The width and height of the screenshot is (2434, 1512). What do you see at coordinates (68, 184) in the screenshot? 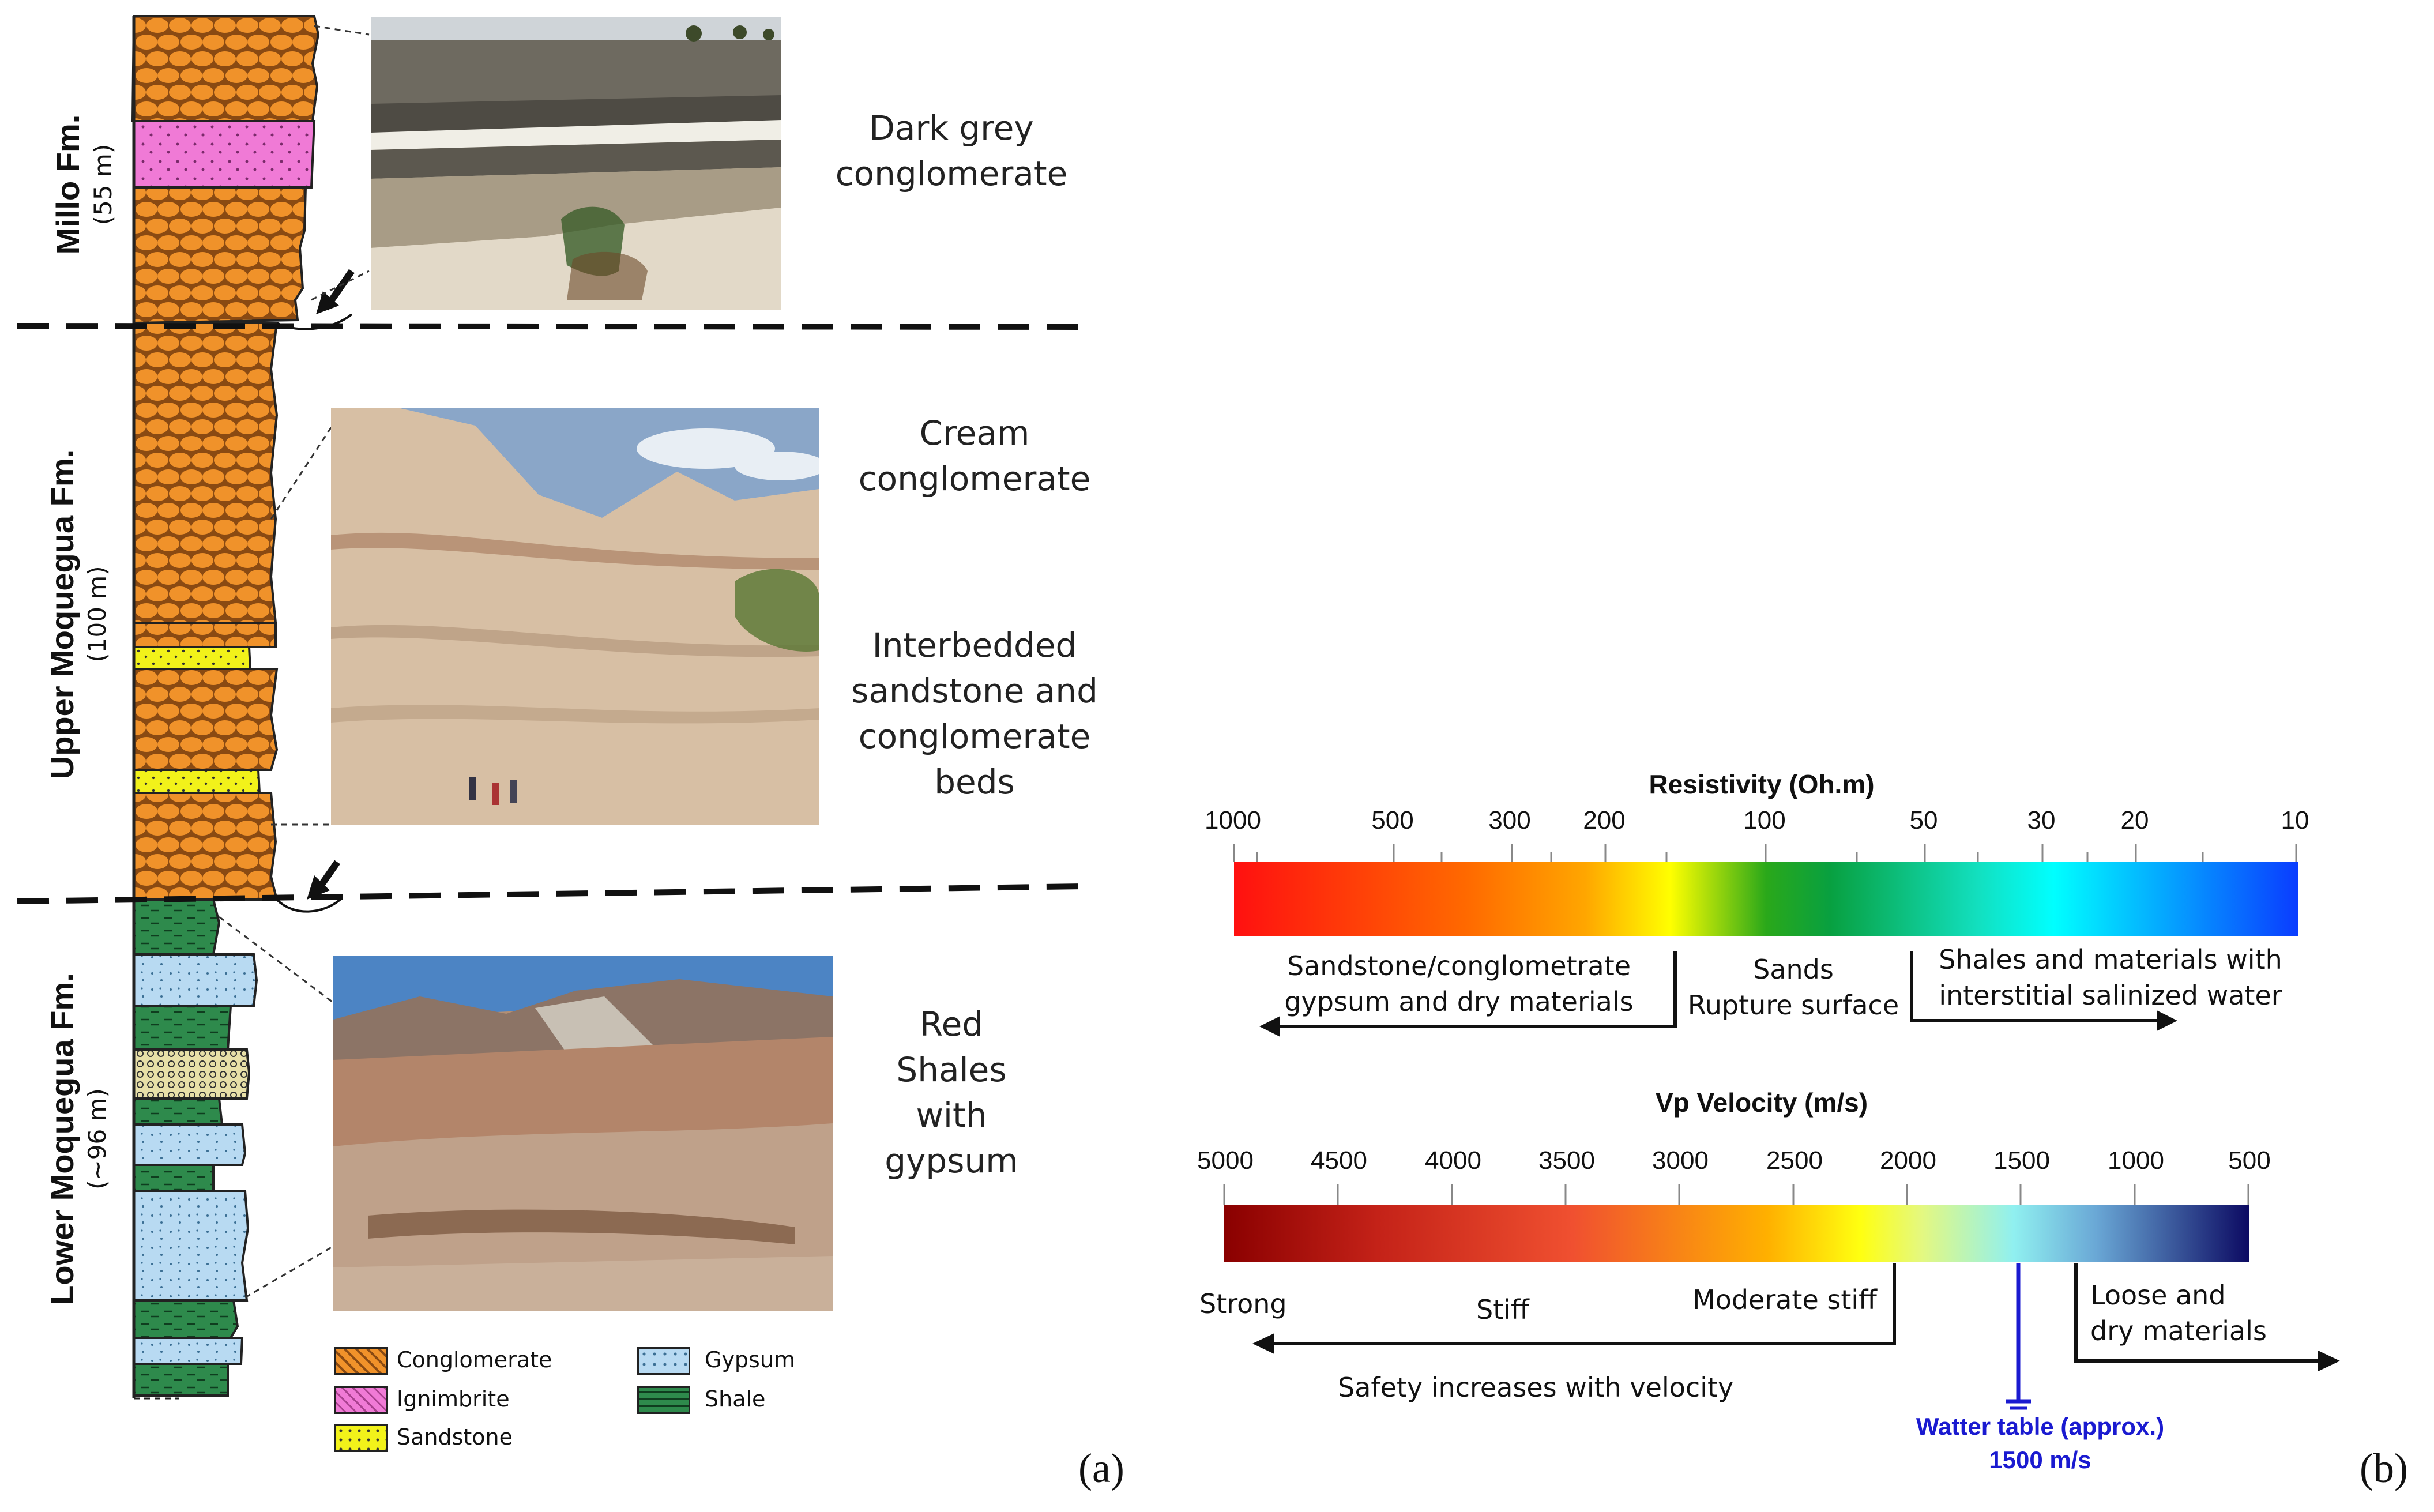
I see `formation-name: Millo Fm.` at bounding box center [68, 184].